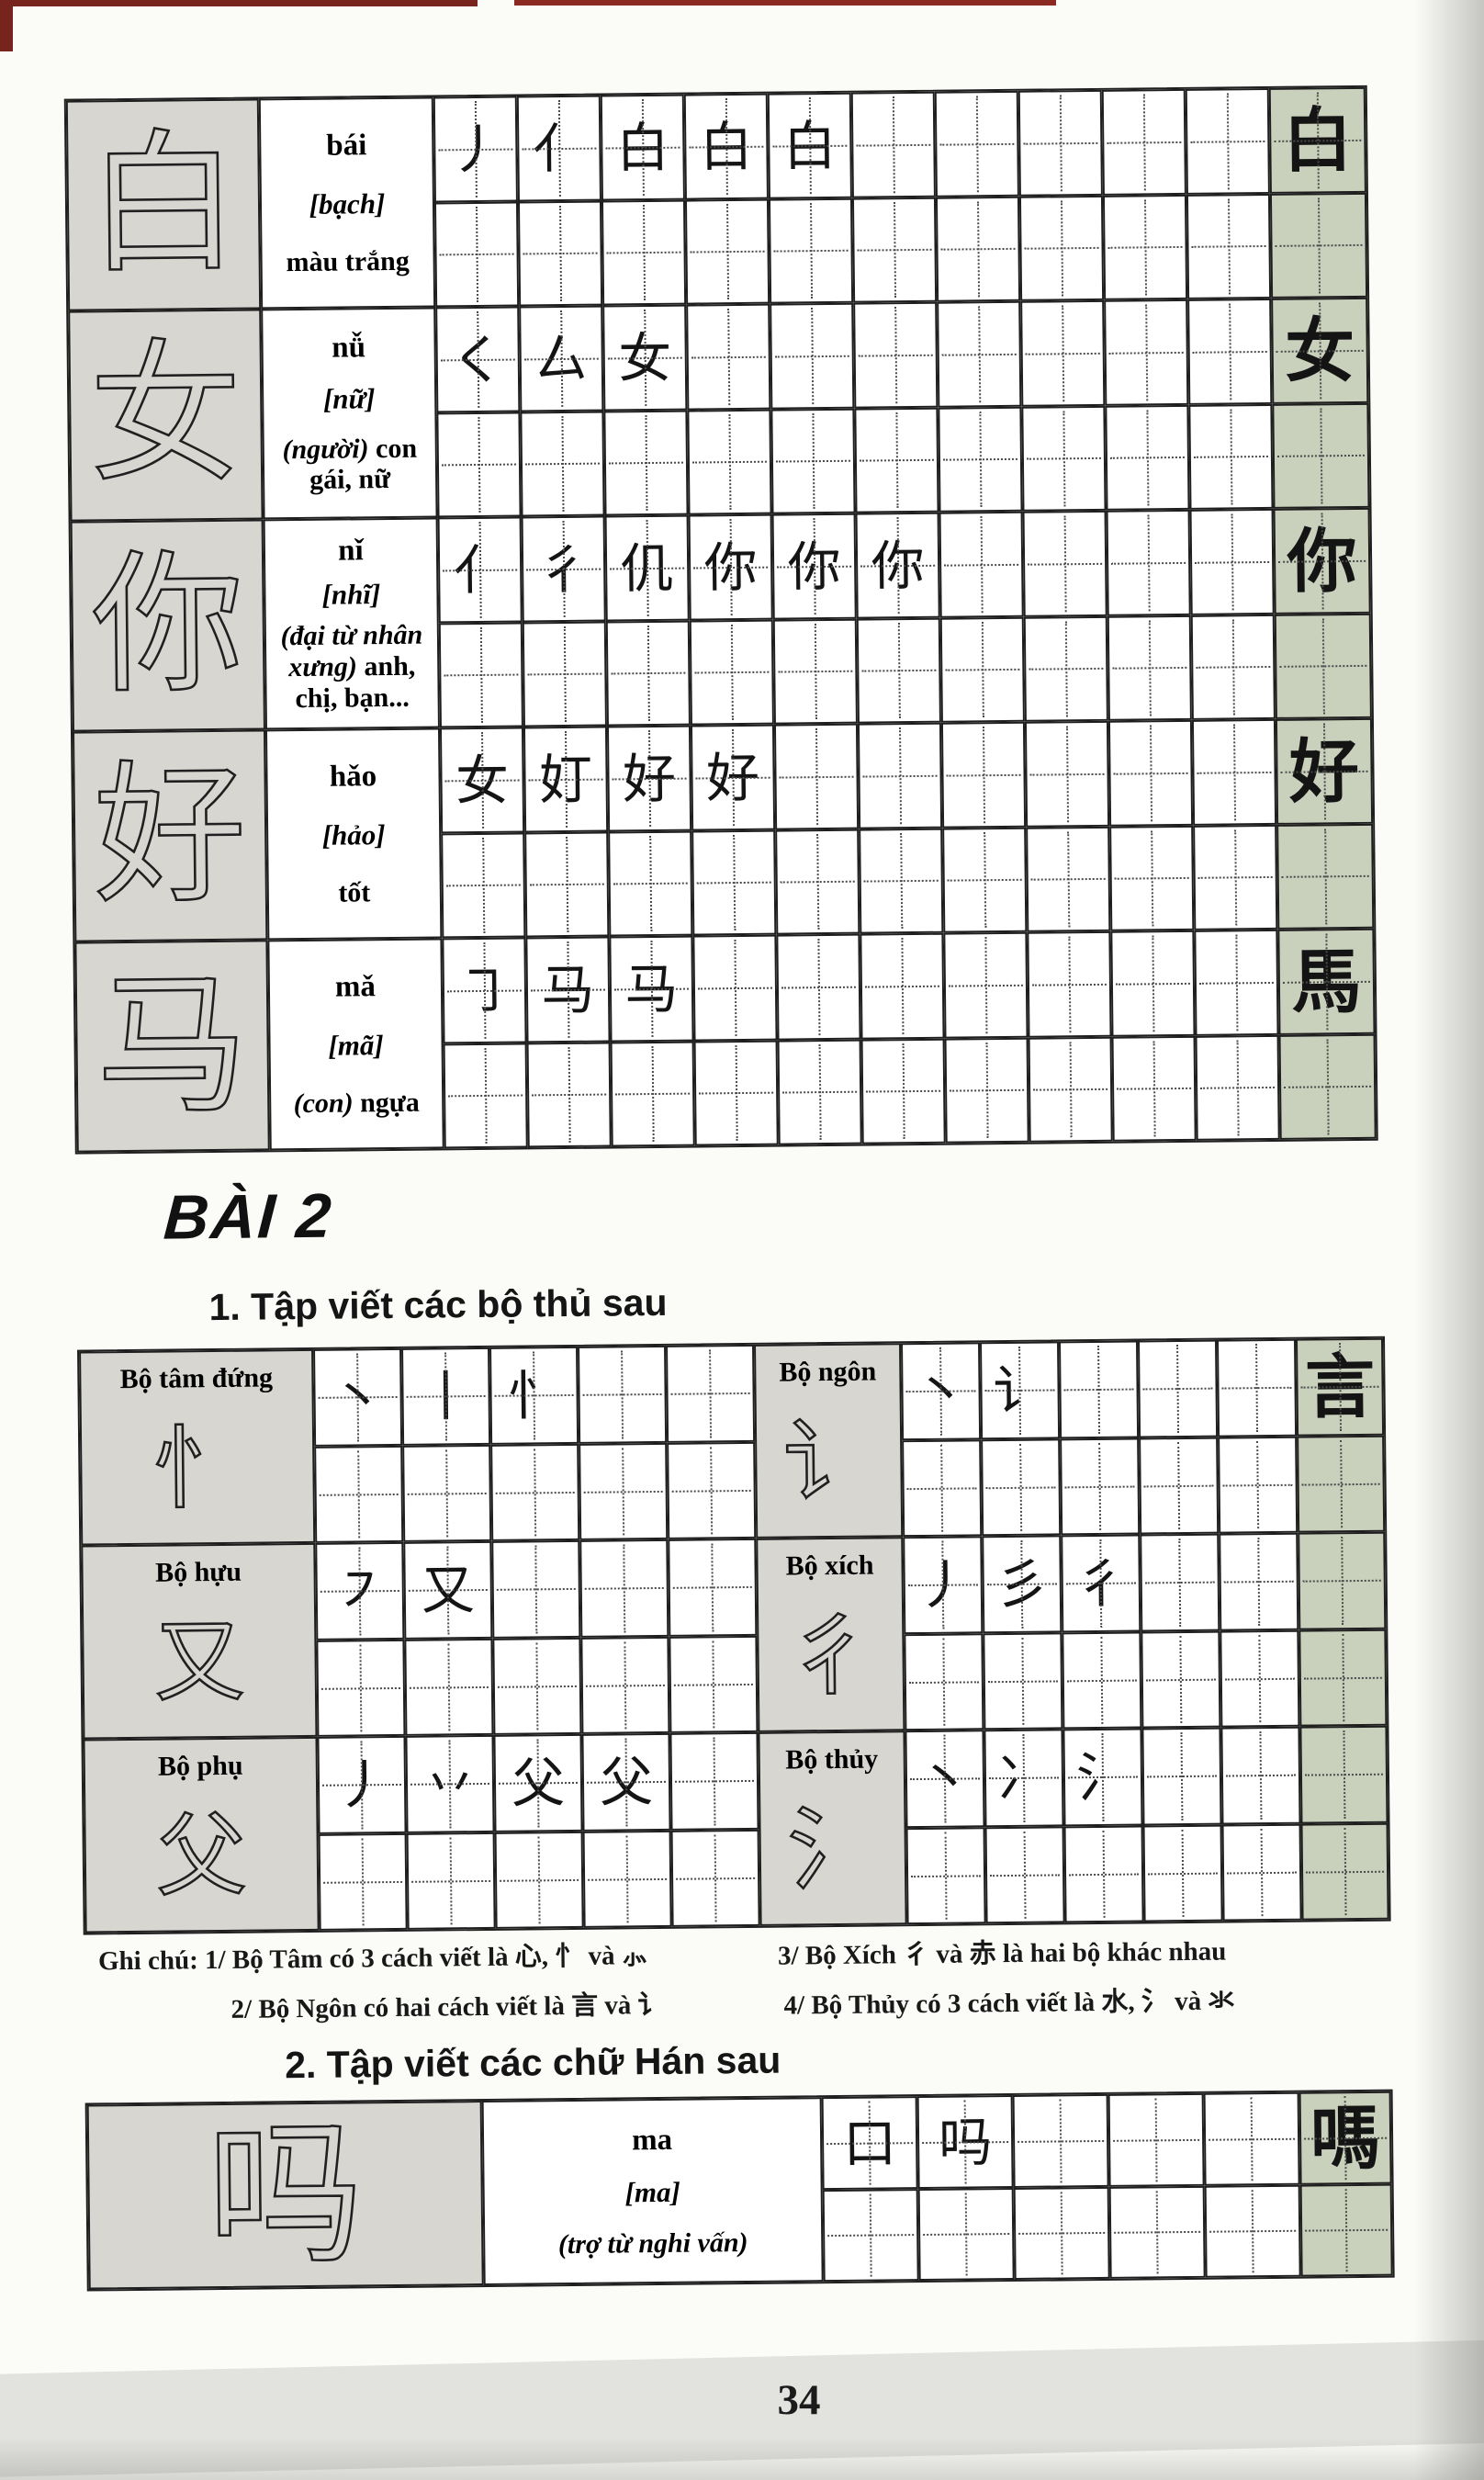 Image resolution: width=1484 pixels, height=2480 pixels. What do you see at coordinates (450, 1783) in the screenshot?
I see `practice-cell: 丷` at bounding box center [450, 1783].